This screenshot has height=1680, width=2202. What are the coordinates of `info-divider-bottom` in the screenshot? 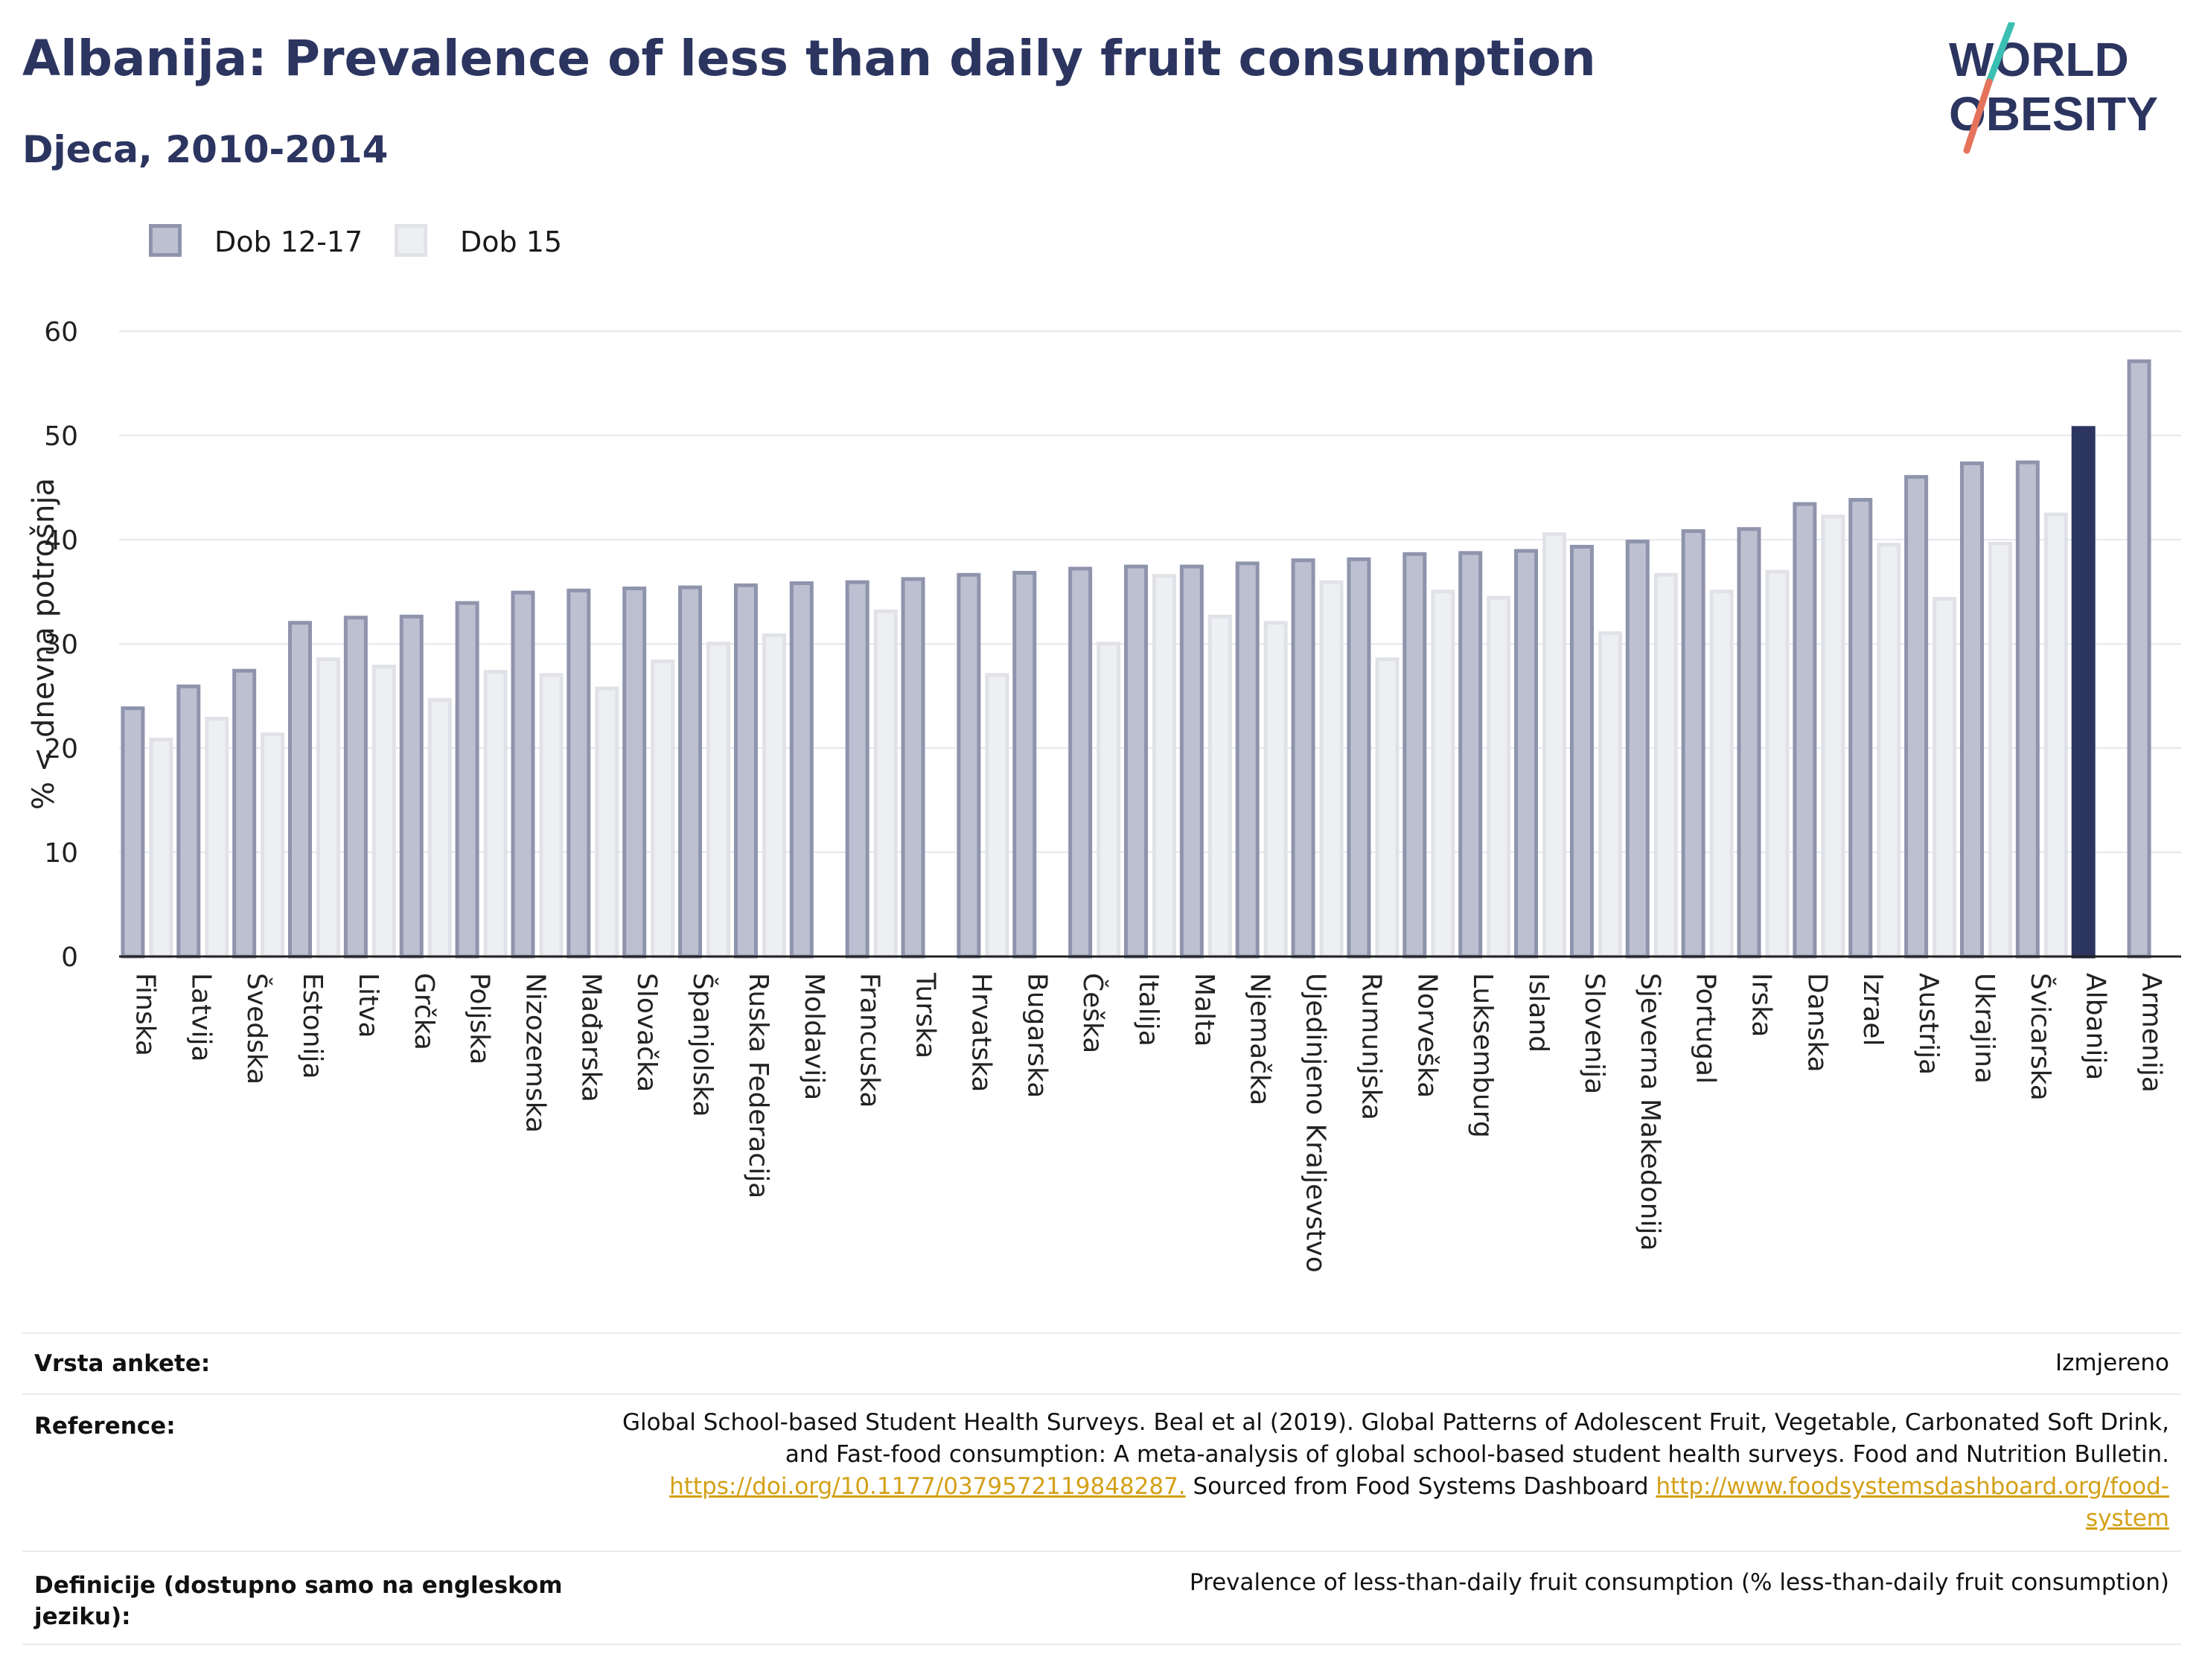 It's located at (1101, 1644).